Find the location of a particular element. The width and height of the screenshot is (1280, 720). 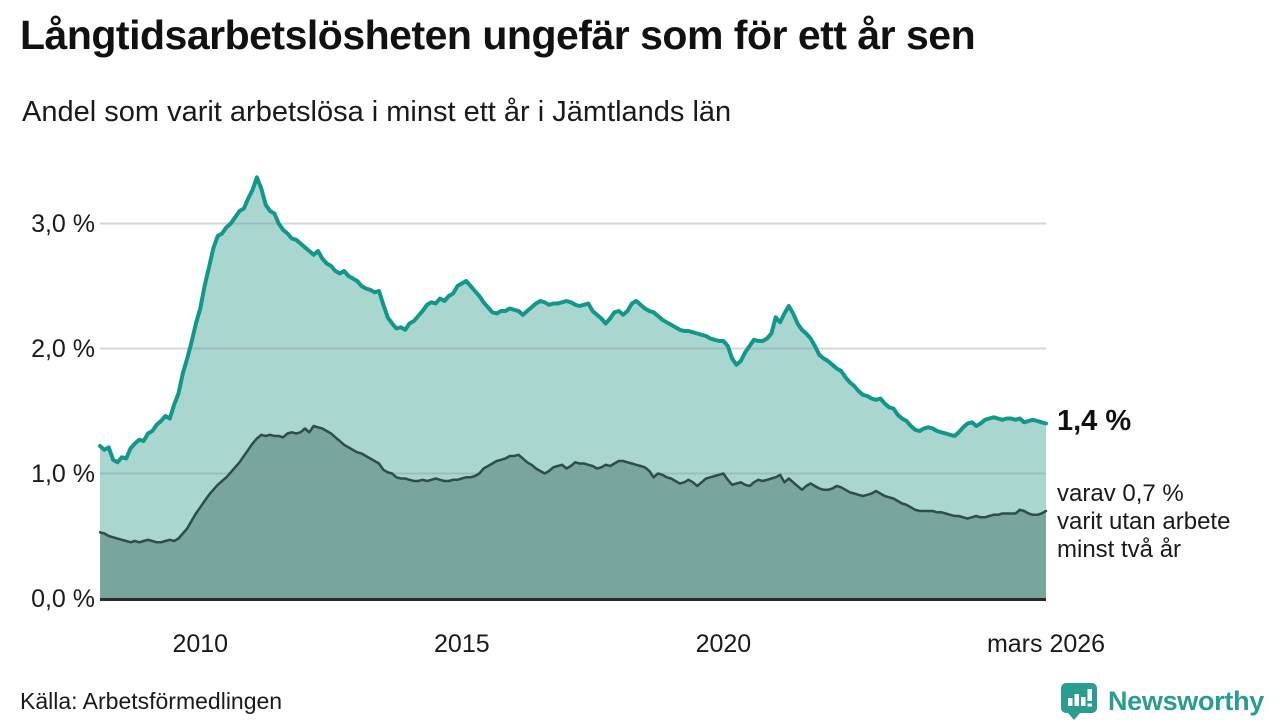

source-note: Källa: Arbetsförmedlingen is located at coordinates (151, 701).